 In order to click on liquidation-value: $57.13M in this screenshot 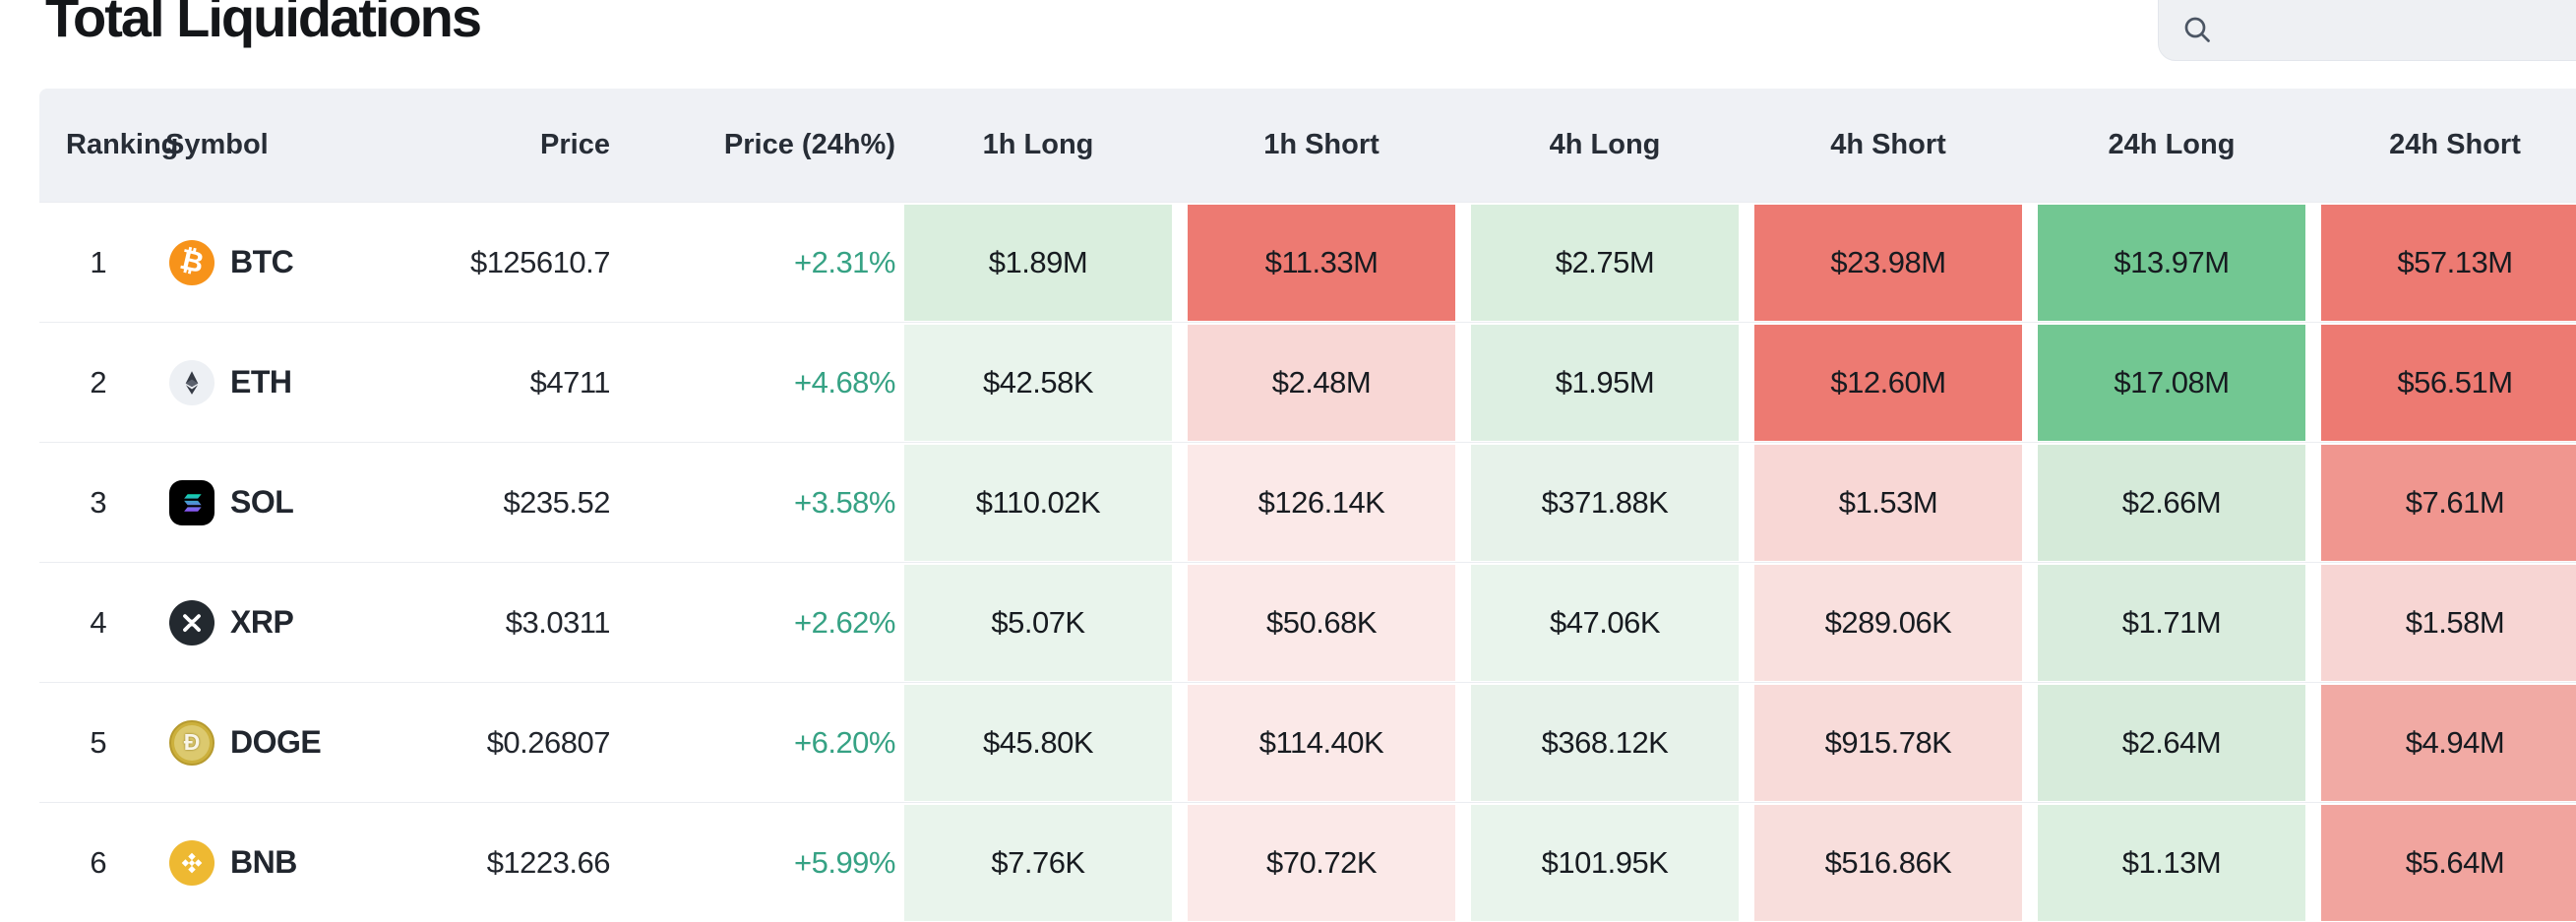, I will do `click(2448, 263)`.